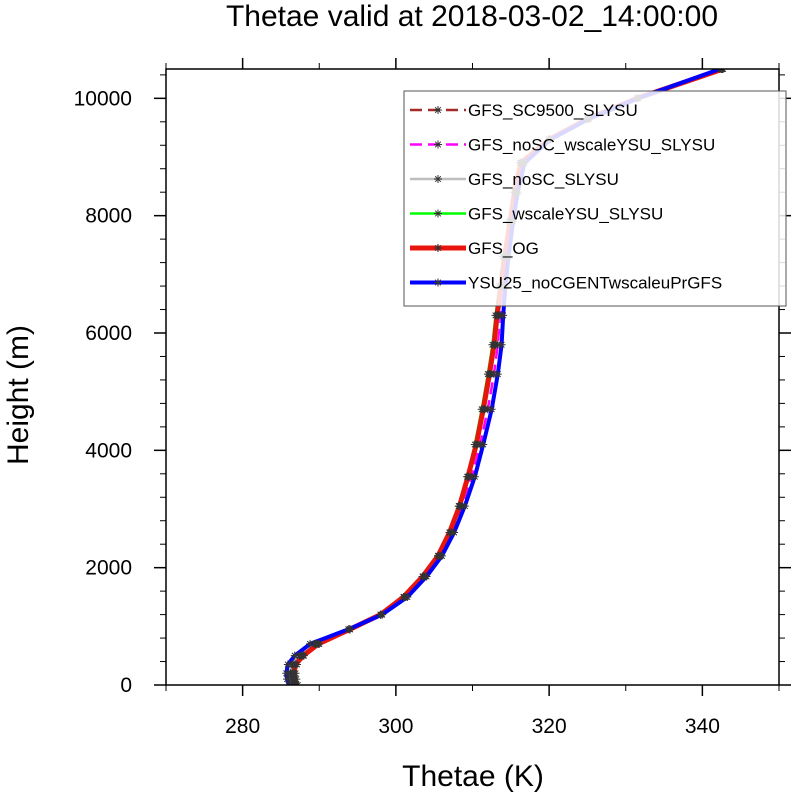 This screenshot has width=797, height=796. What do you see at coordinates (108, 333) in the screenshot?
I see `y-tick-label: 6000` at bounding box center [108, 333].